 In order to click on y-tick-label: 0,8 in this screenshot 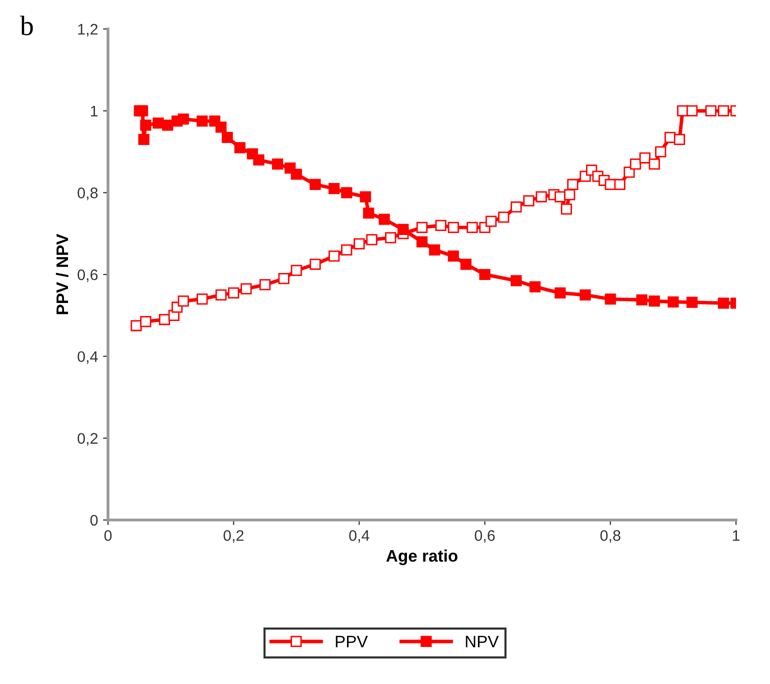, I will do `click(88, 194)`.